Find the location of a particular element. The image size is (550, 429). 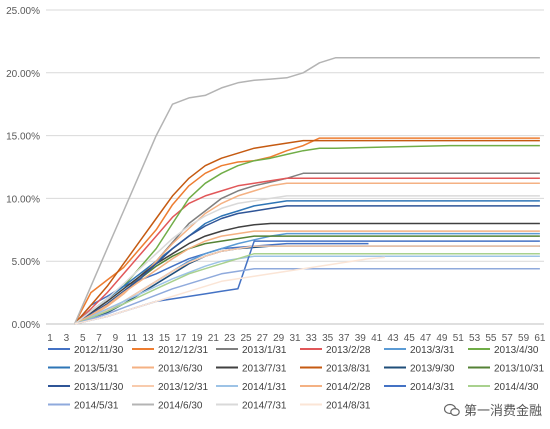

watermark: 第一消费金融 is located at coordinates (492, 409).